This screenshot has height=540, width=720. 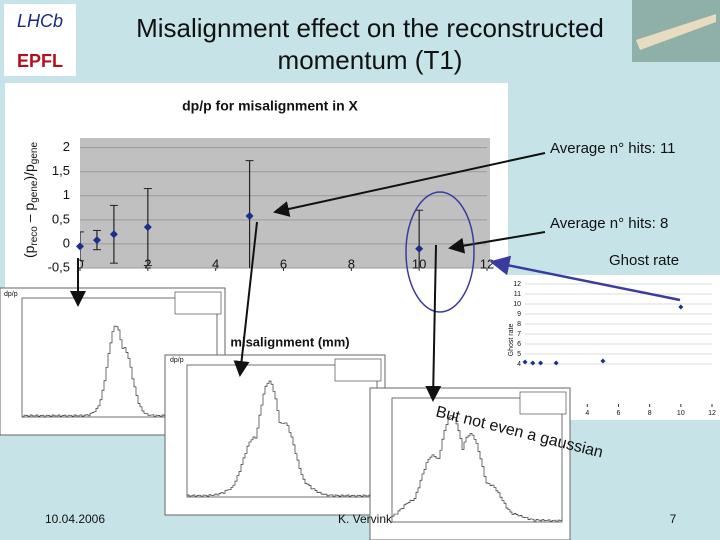 What do you see at coordinates (519, 314) in the screenshot?
I see `y-tick-label: 9` at bounding box center [519, 314].